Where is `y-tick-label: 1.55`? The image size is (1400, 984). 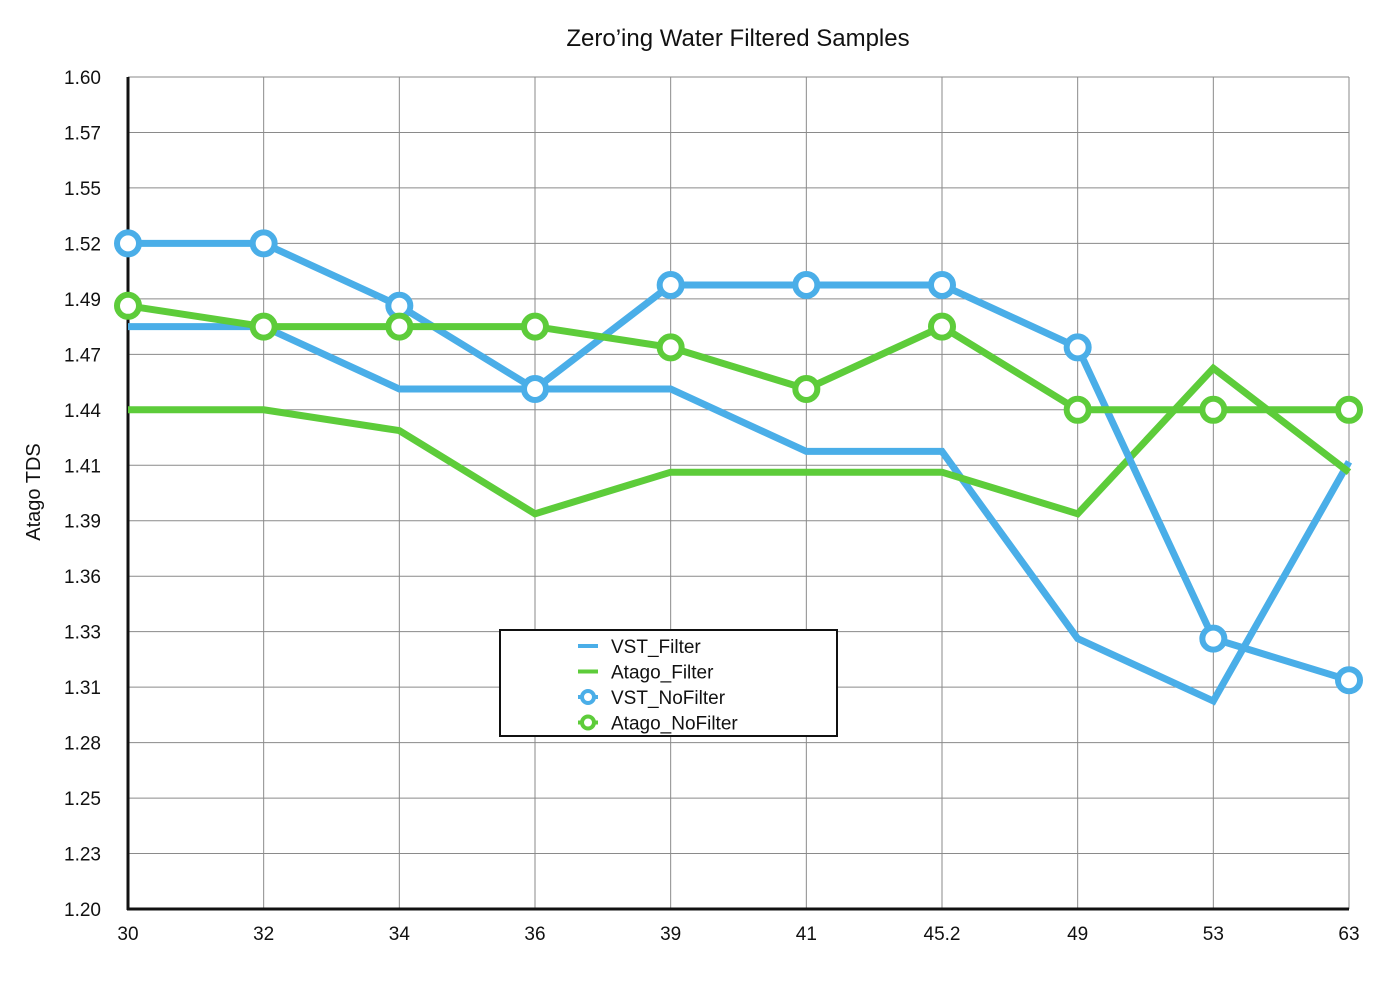 y-tick-label: 1.55 is located at coordinates (82, 189).